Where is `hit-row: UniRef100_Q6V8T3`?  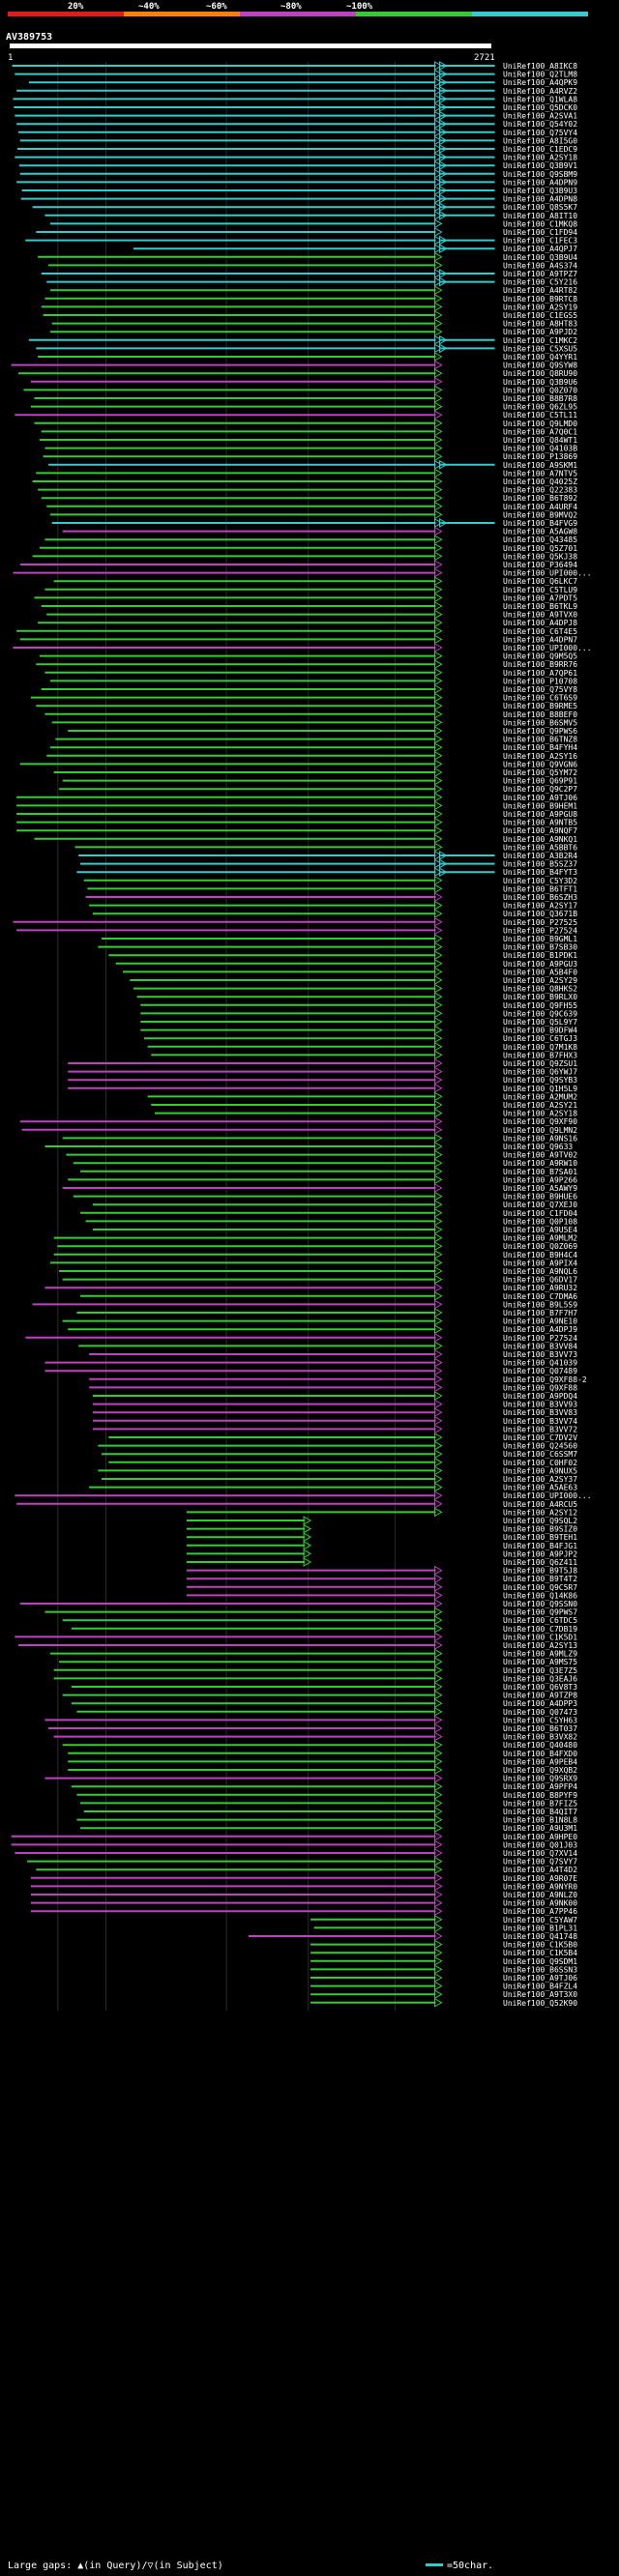
hit-row: UniRef100_Q6V8T3 is located at coordinates (324, 1687).